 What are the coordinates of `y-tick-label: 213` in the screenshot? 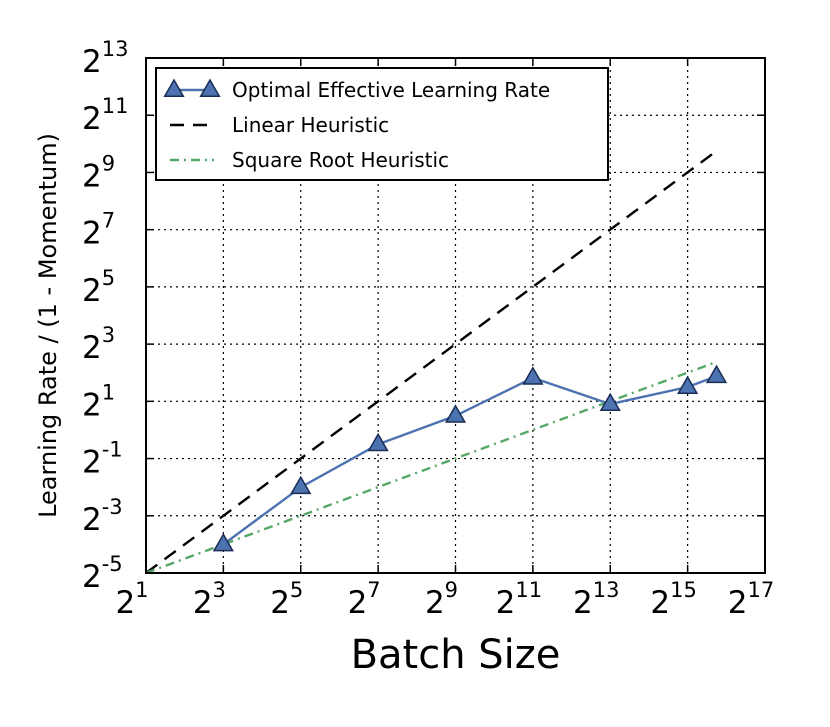 It's located at (105, 58).